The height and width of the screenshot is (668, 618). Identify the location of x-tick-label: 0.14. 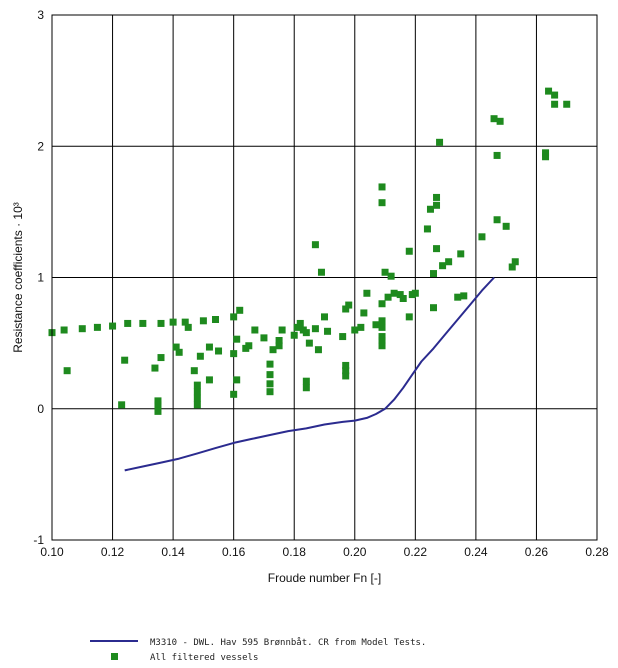
(173, 552).